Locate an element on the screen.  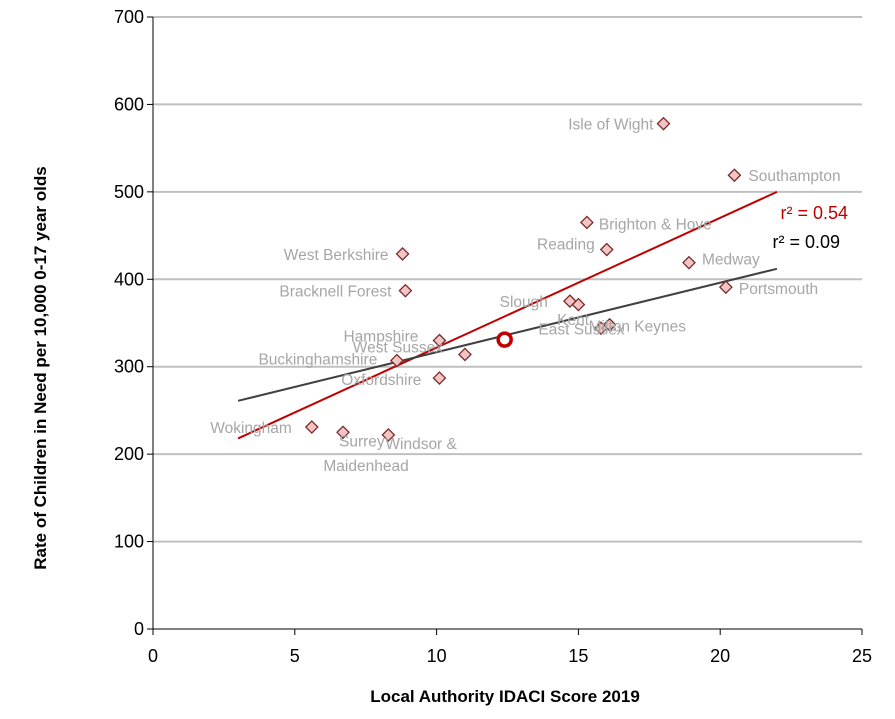
point-label: West Berkshire is located at coordinates (336, 255).